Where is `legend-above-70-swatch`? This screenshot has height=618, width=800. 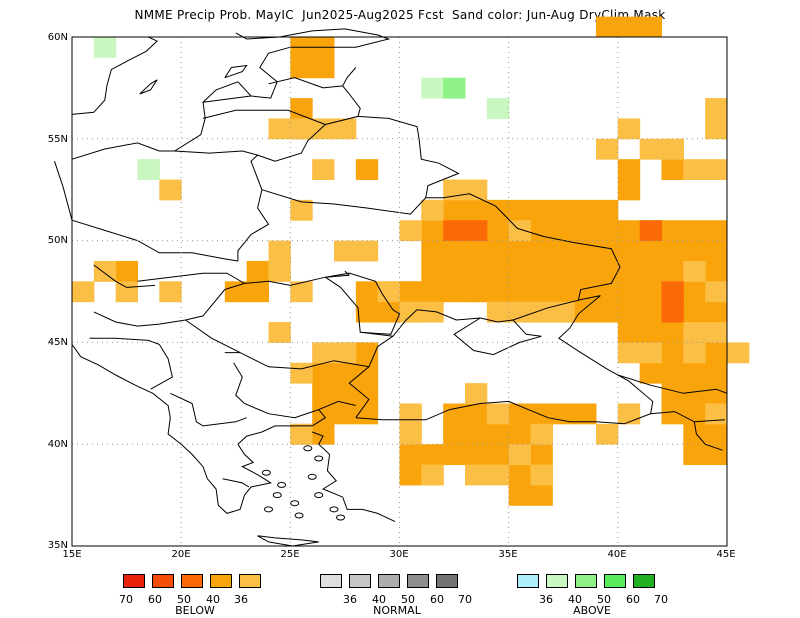 legend-above-70-swatch is located at coordinates (644, 581).